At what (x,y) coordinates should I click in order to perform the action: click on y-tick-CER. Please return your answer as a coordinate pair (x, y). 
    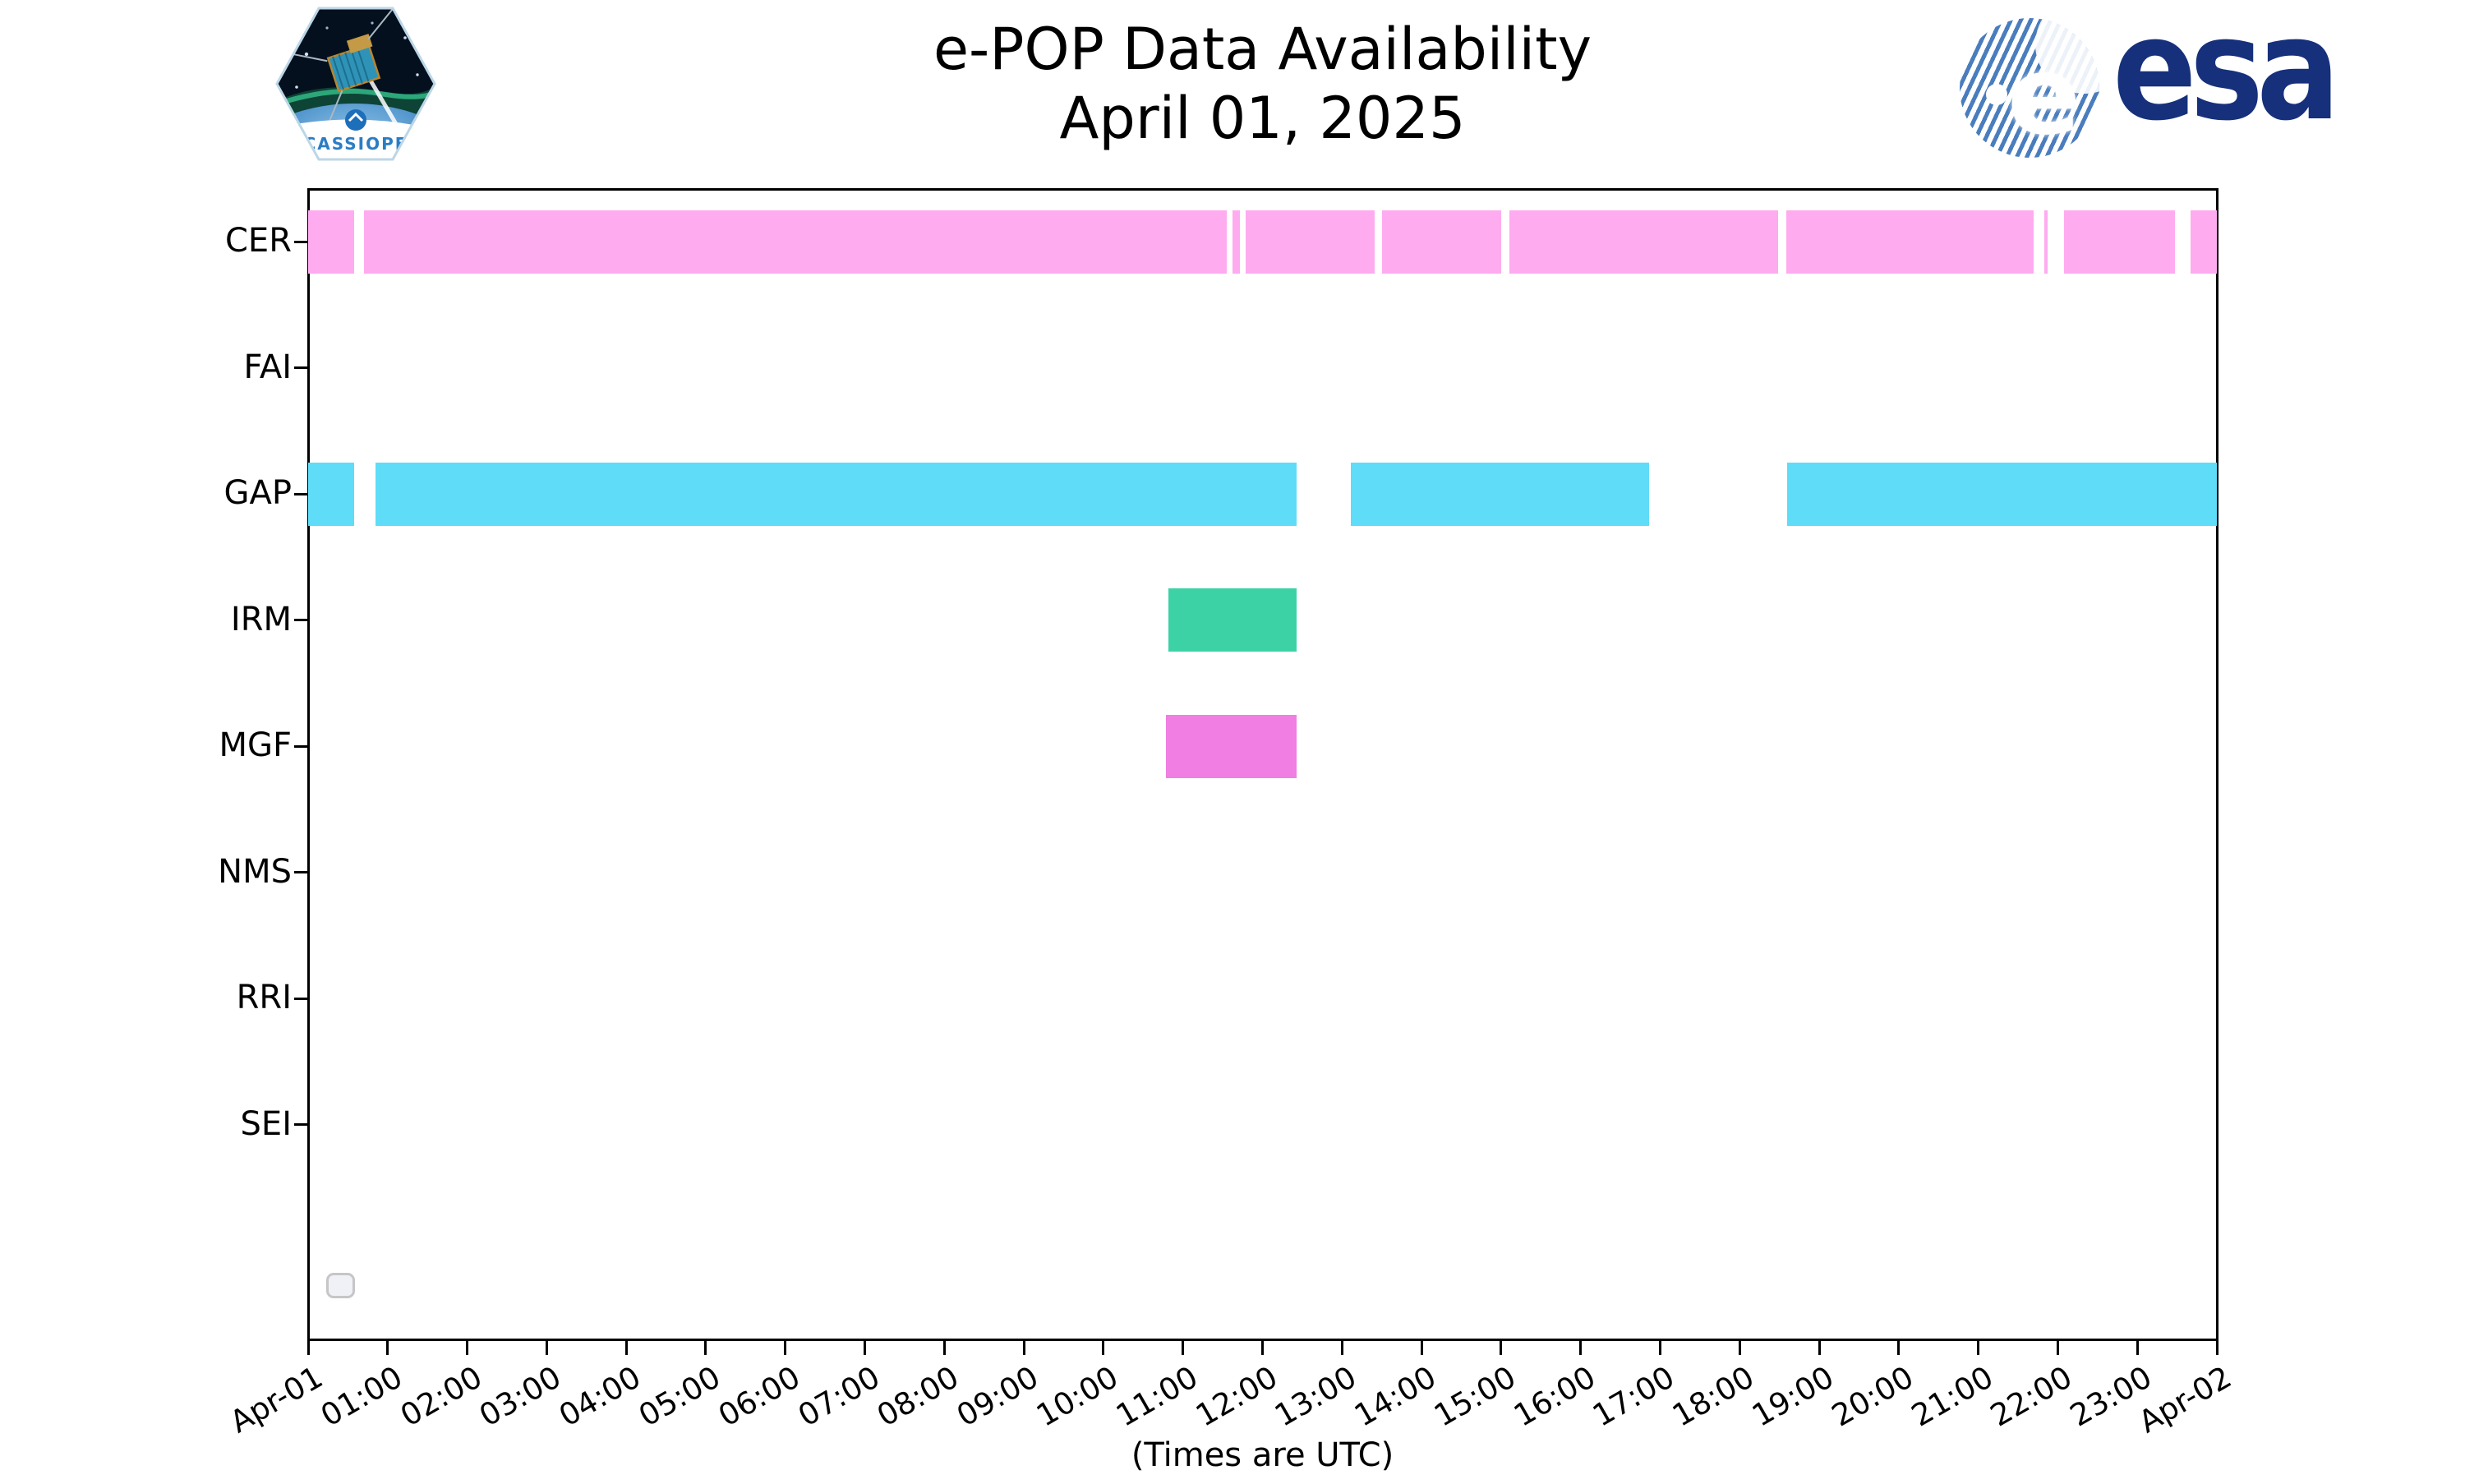
    Looking at the image, I should click on (300, 241).